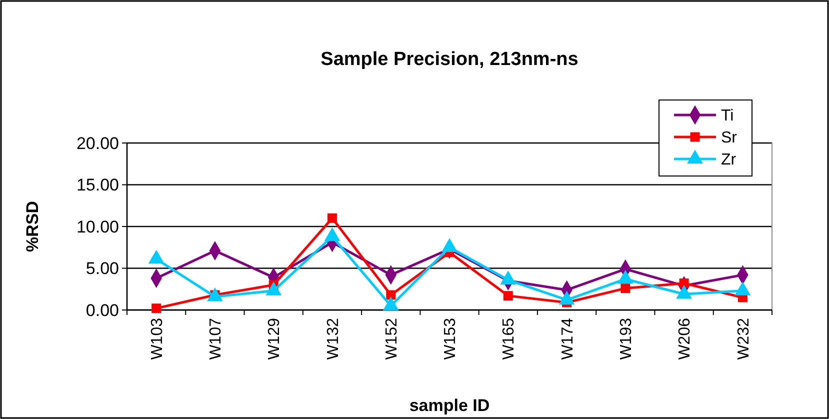 This screenshot has height=419, width=829. Describe the element at coordinates (449, 405) in the screenshot. I see `x-axis-title: sample ID` at that location.